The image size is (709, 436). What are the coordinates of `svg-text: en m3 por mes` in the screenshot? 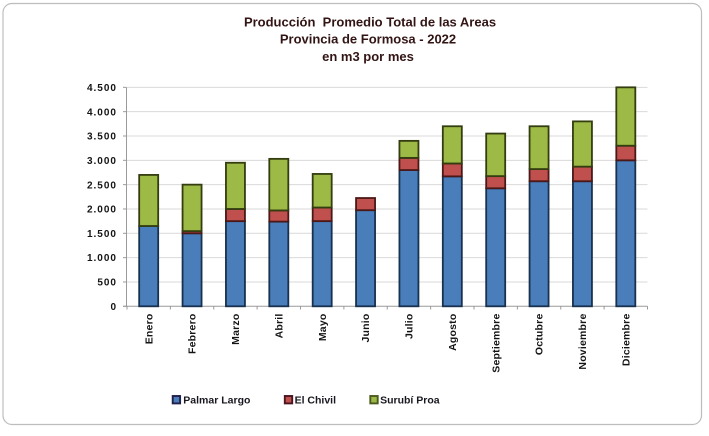 It's located at (368, 56).